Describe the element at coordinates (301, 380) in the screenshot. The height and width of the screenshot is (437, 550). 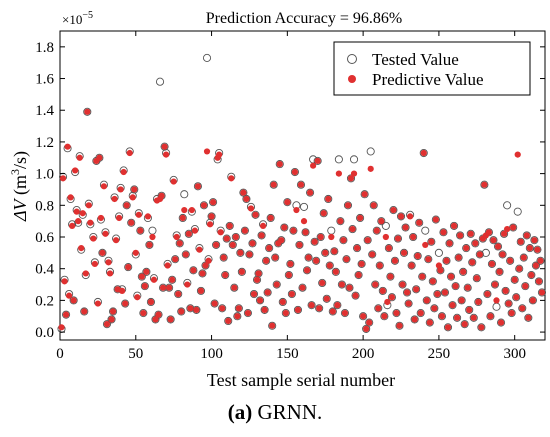
I see `x-axis-label: Test sample serial number` at that location.